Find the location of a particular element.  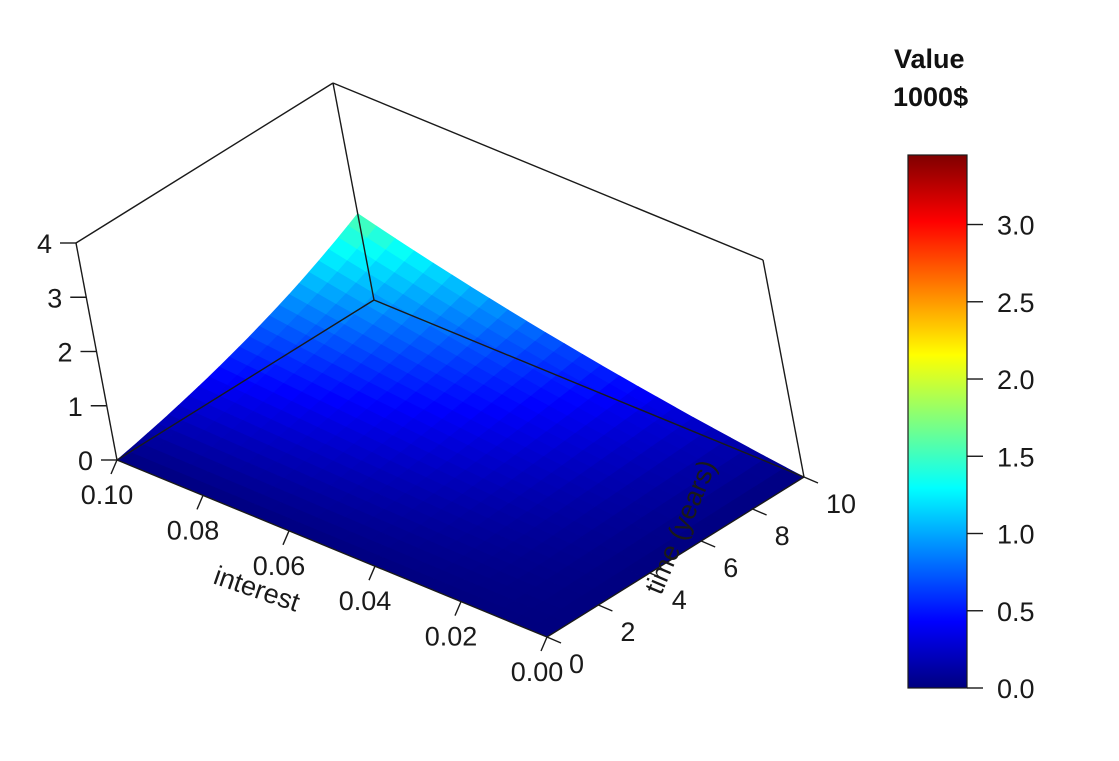

colorbar-tick-label: 0.0 is located at coordinates (1016, 689).